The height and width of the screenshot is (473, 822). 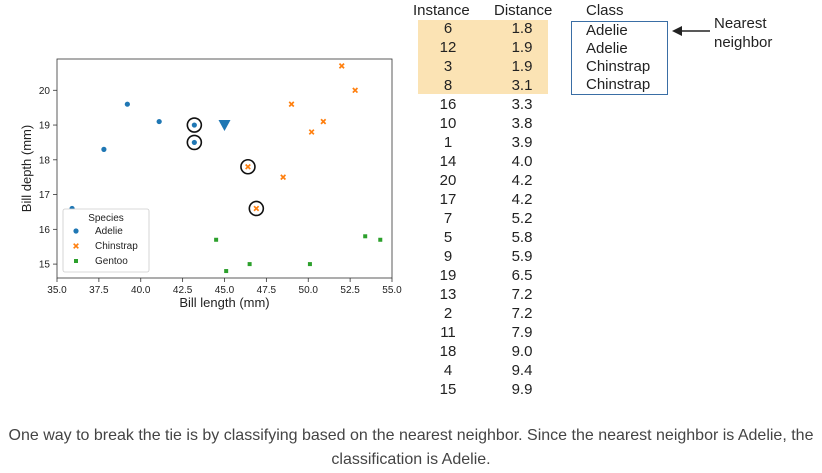 I want to click on instance-cell: 4, so click(x=448, y=370).